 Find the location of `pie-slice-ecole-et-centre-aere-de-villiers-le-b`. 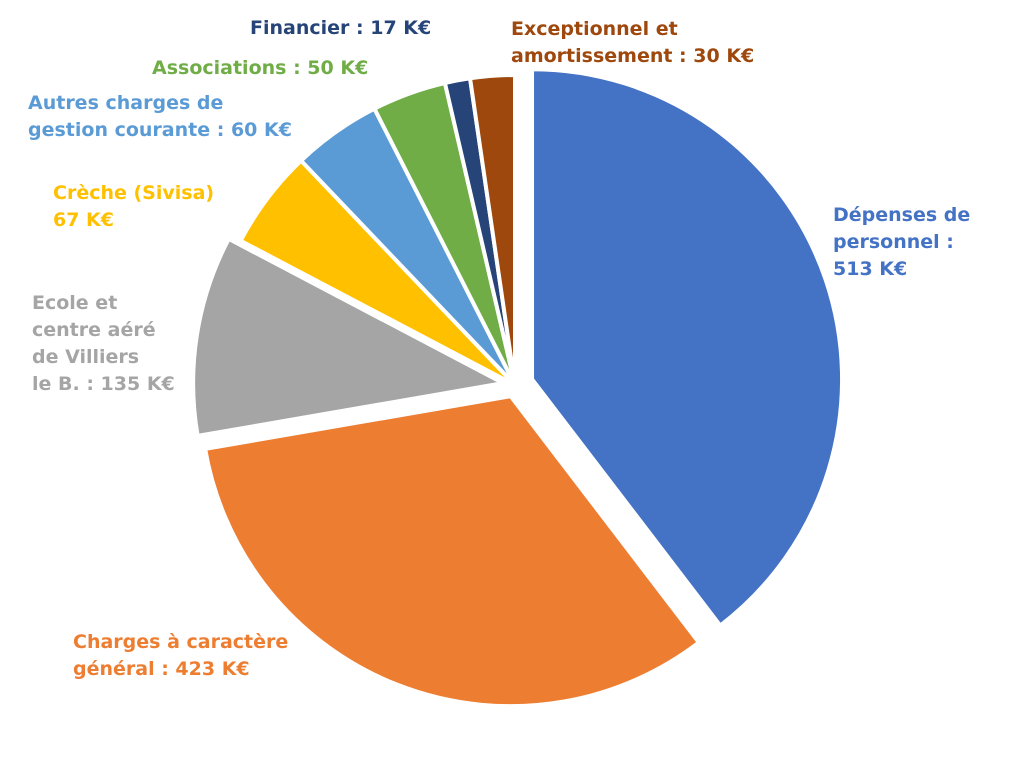

pie-slice-ecole-et-centre-aere-de-villiers-le-b is located at coordinates (348, 337).